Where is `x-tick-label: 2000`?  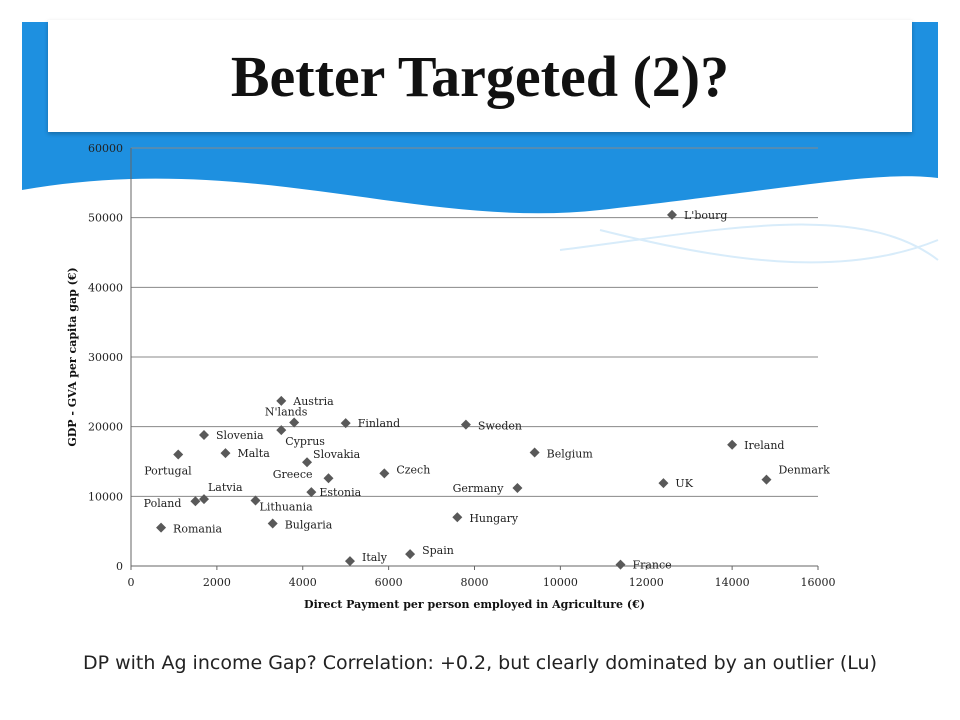
x-tick-label: 2000 is located at coordinates (217, 582).